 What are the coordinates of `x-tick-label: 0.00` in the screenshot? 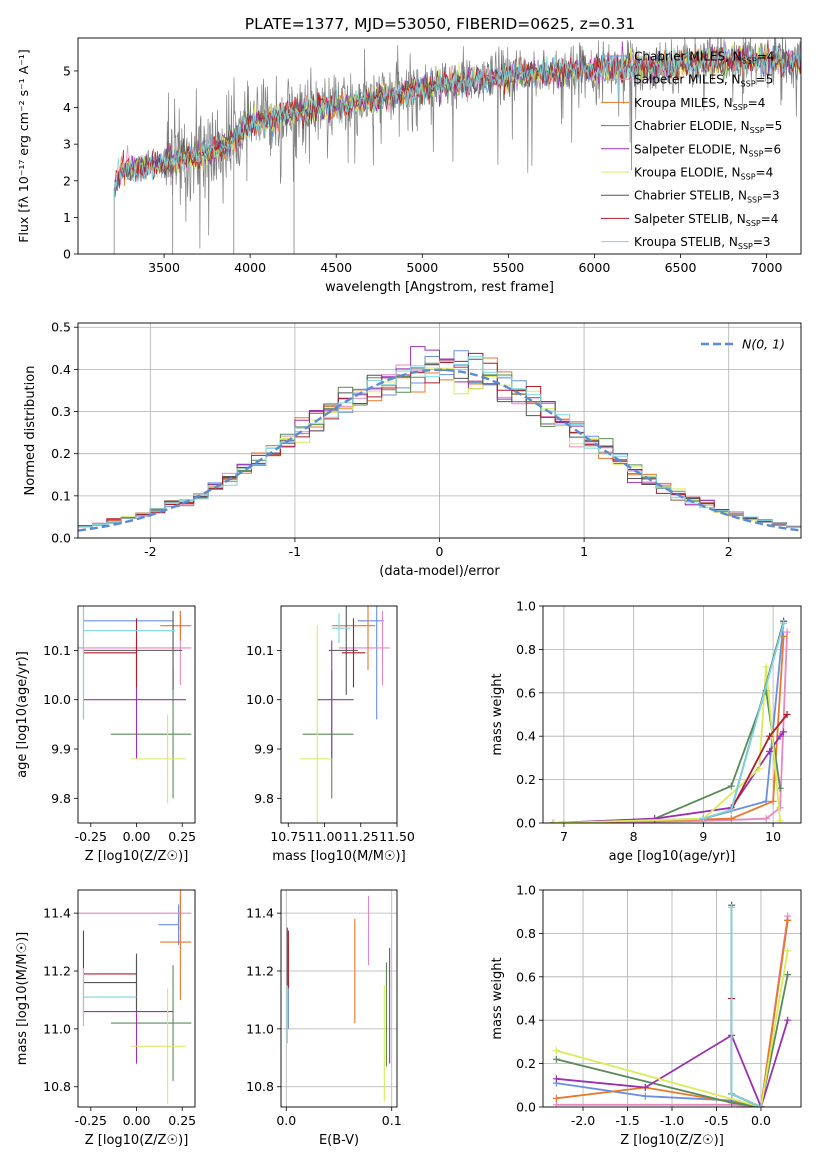 It's located at (137, 836).